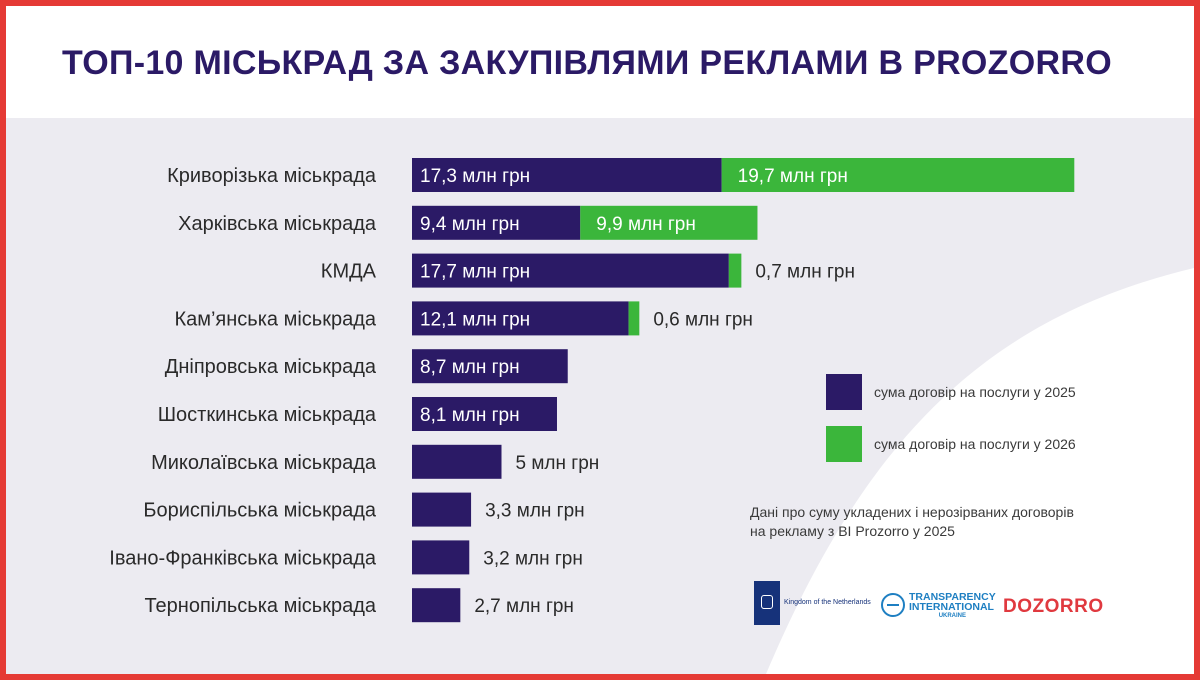 Image resolution: width=1200 pixels, height=680 pixels. I want to click on ti-logo-line: TRANSPARENCY, so click(952, 597).